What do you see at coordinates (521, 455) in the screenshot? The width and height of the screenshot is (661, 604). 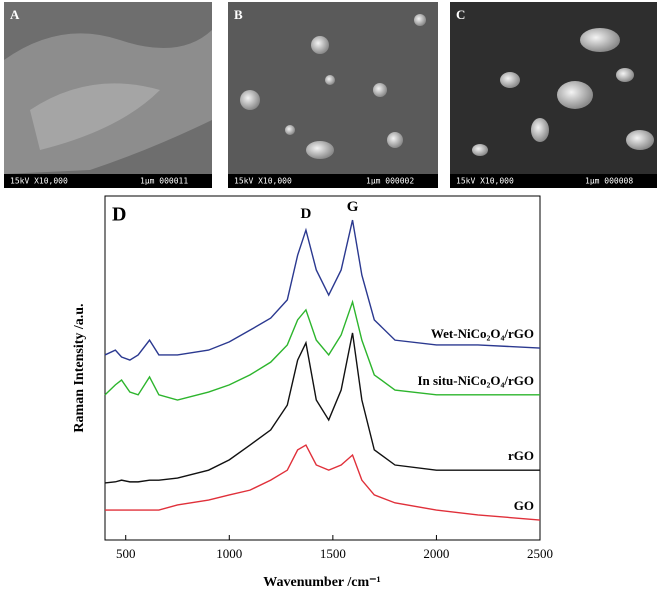 I see `series-label: rGO` at bounding box center [521, 455].